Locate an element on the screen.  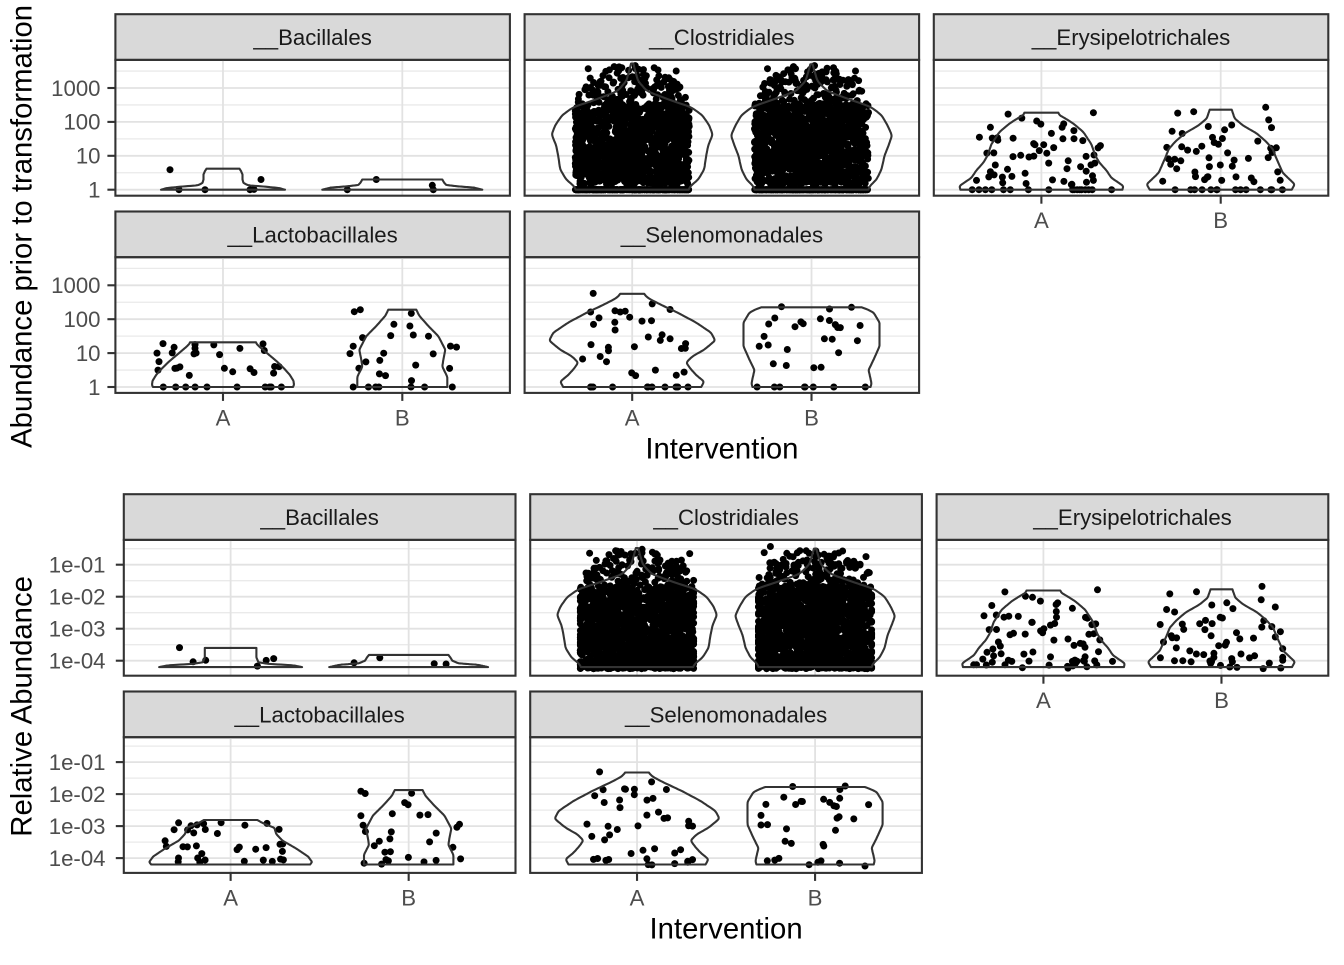
svg-text: __Selenomonadales is located at coordinates (721, 234).